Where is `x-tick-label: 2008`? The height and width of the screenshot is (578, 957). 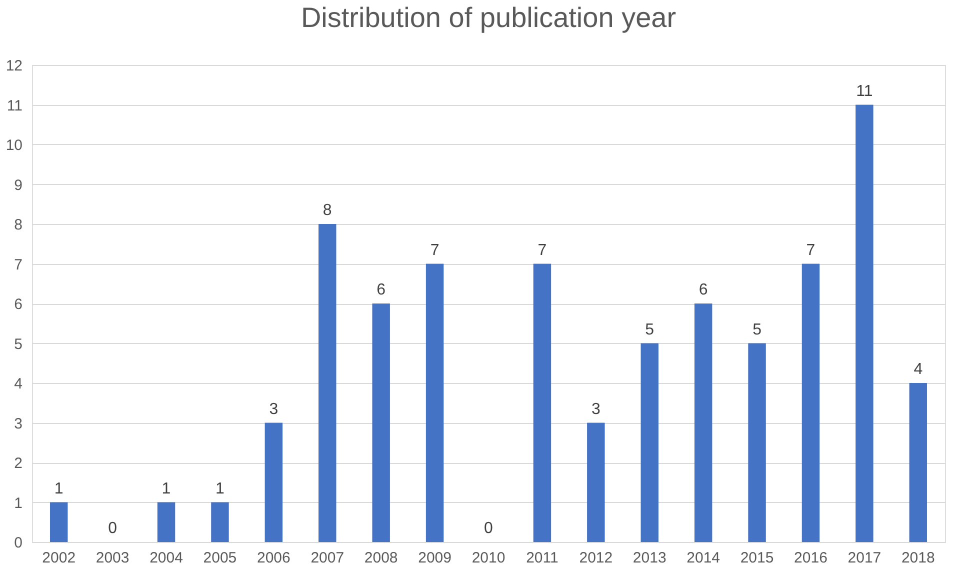
x-tick-label: 2008 is located at coordinates (381, 558).